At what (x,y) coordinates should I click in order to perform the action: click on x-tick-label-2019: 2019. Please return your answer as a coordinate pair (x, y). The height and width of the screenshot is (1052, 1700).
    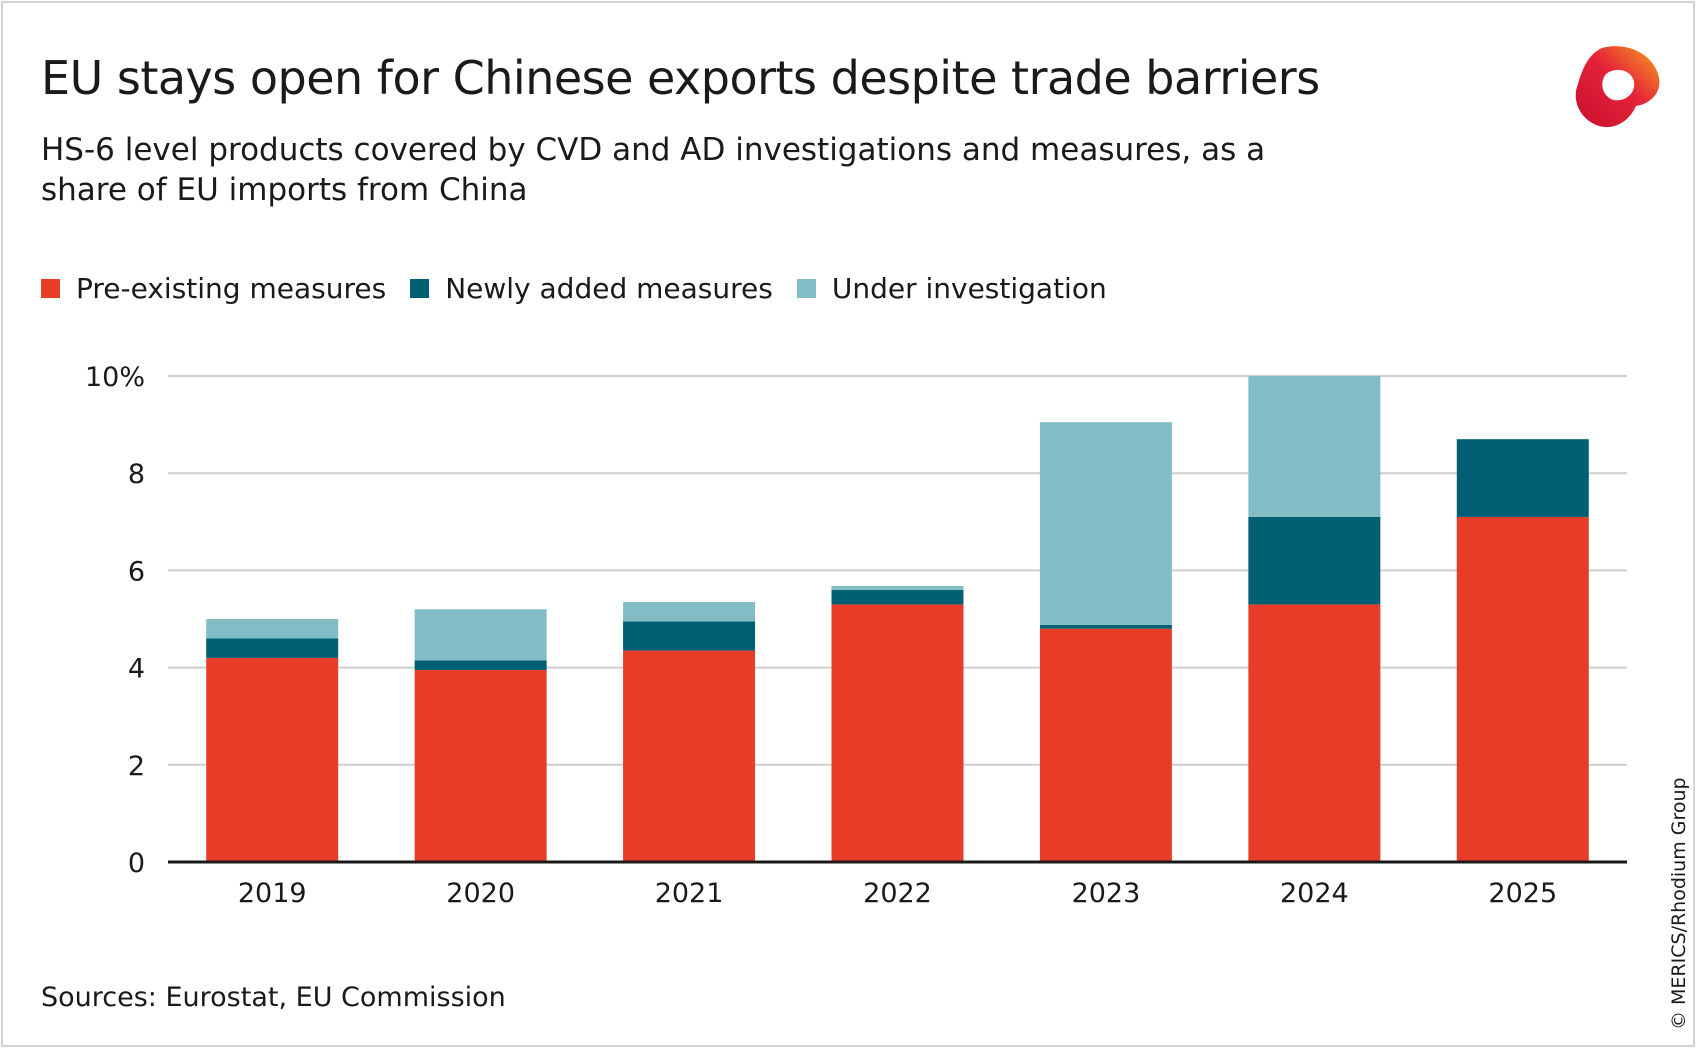
    Looking at the image, I should click on (272, 893).